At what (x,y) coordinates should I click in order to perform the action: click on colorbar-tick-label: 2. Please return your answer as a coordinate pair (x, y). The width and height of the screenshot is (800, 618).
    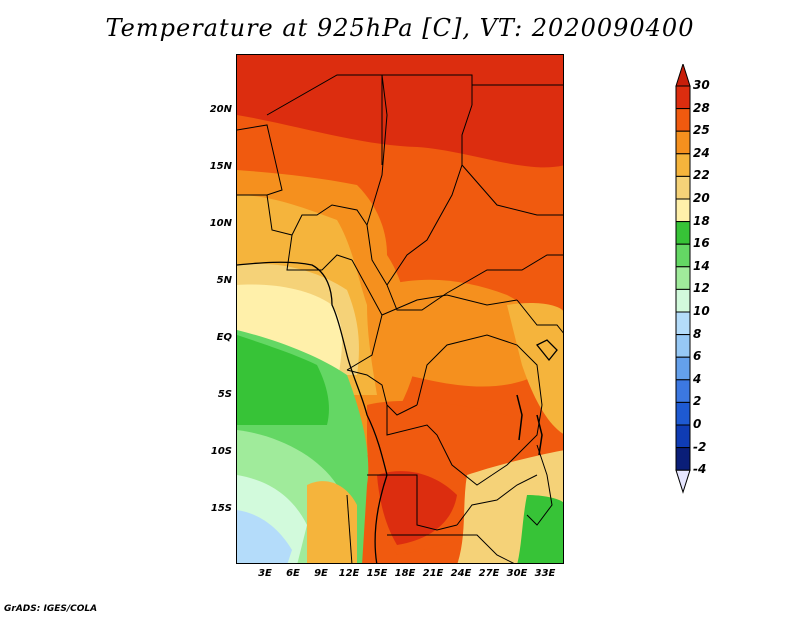
    Looking at the image, I should click on (697, 401).